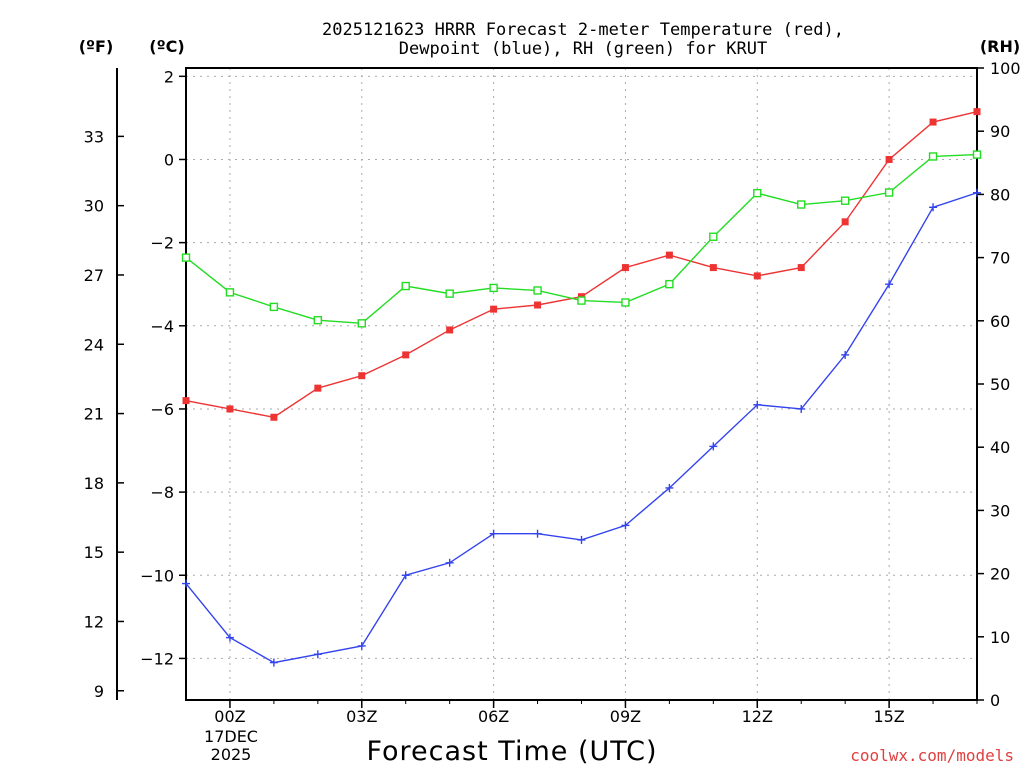  What do you see at coordinates (995, 700) in the screenshot?
I see `rh-tick-label: 0` at bounding box center [995, 700].